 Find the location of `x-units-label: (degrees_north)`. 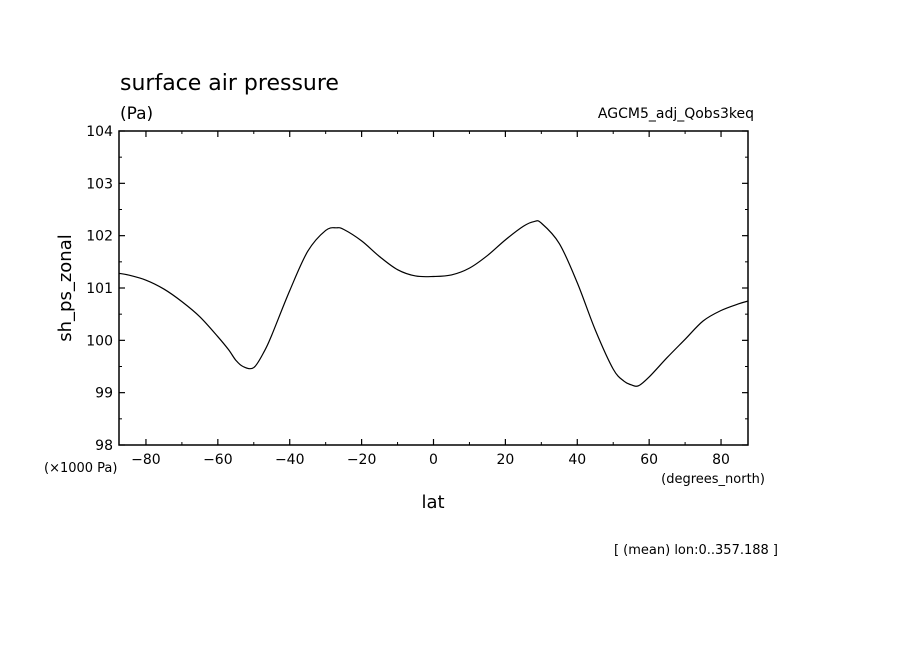

x-units-label: (degrees_north) is located at coordinates (713, 479).